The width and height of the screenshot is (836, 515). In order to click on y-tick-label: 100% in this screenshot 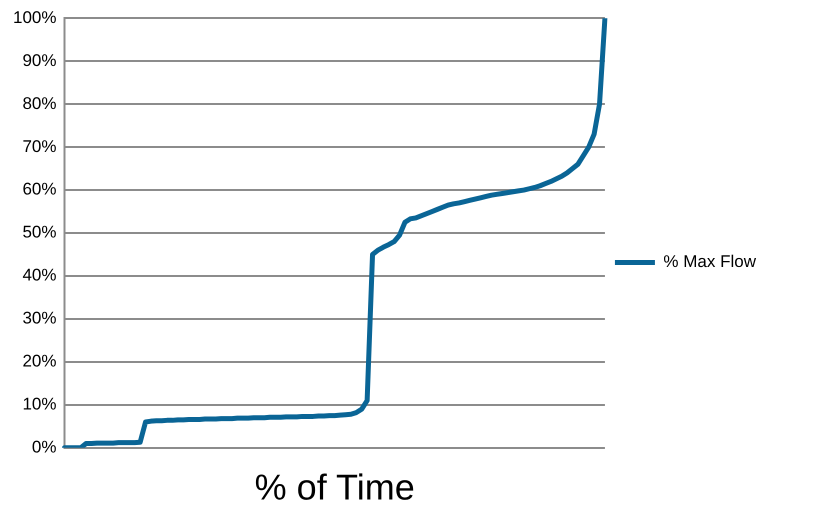, I will do `click(34, 17)`.